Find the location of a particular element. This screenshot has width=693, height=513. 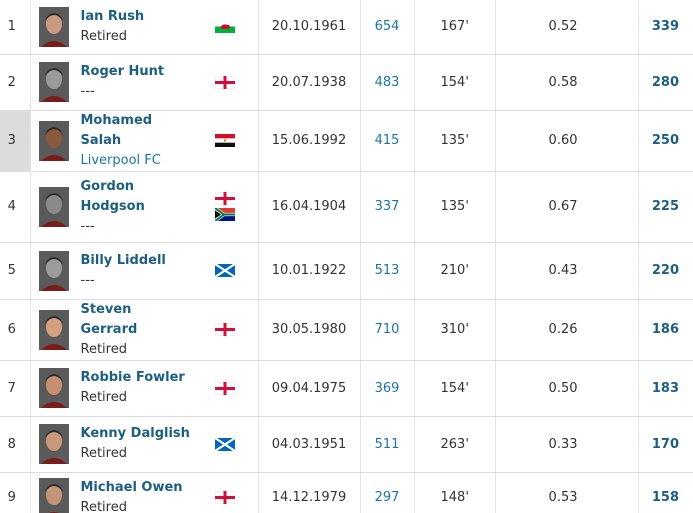

goals-per-match: 0.52 is located at coordinates (567, 27).